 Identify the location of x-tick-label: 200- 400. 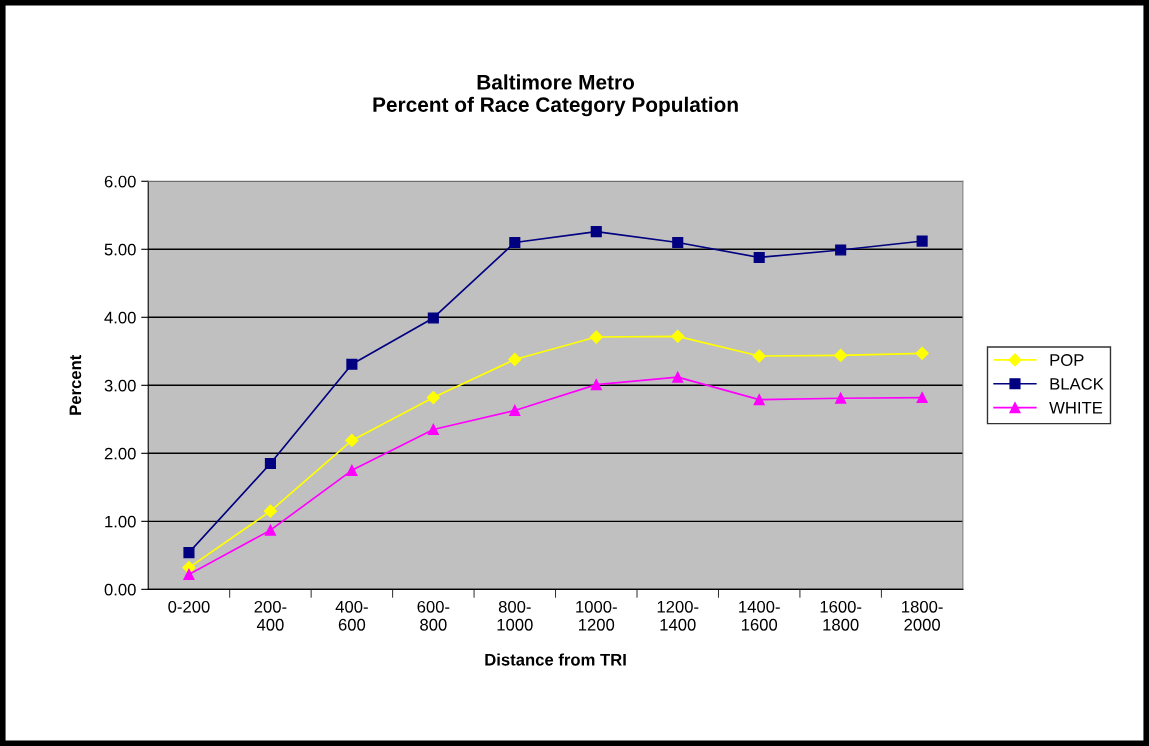
(270, 615).